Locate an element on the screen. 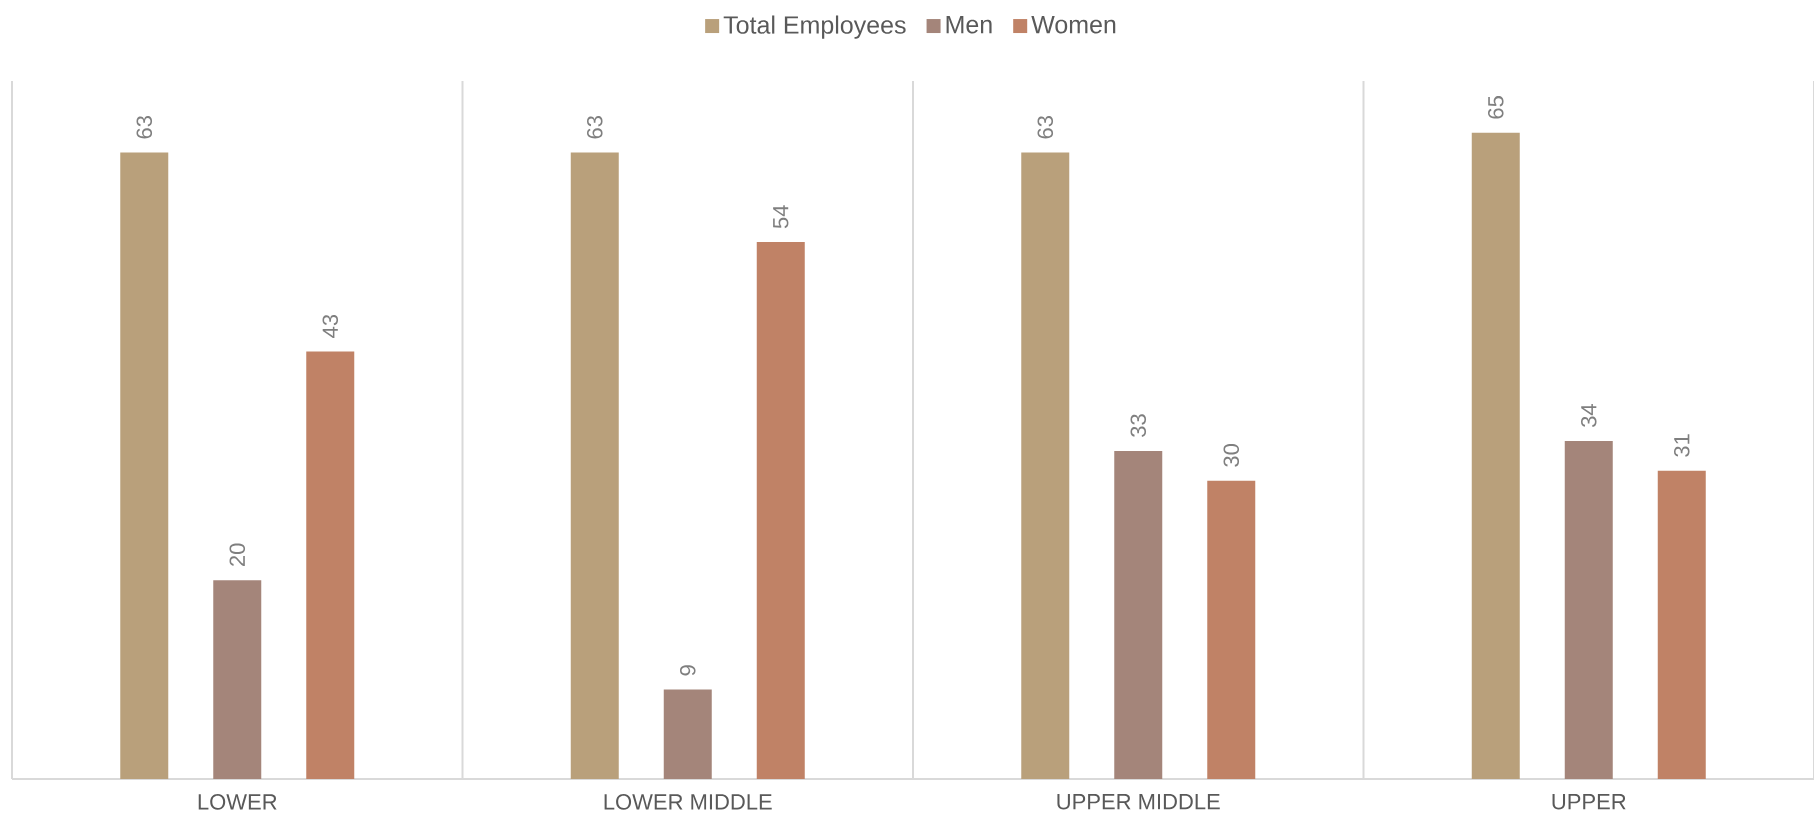 The image size is (1814, 832). data-label: 33 is located at coordinates (1138, 425).